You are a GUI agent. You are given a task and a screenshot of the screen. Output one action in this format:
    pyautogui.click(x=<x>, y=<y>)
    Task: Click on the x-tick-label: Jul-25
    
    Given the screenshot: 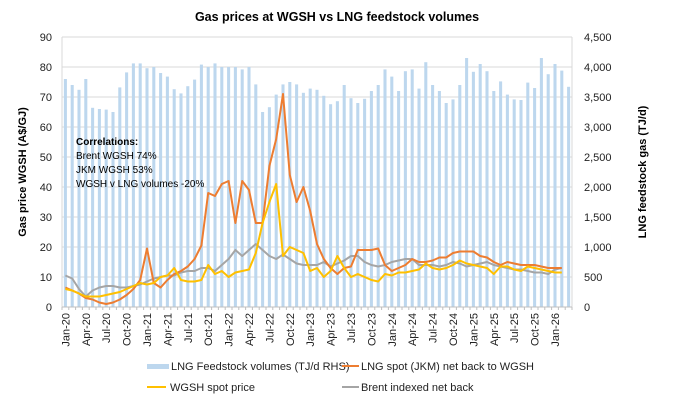 What is the action you would take?
    pyautogui.click(x=515, y=328)
    